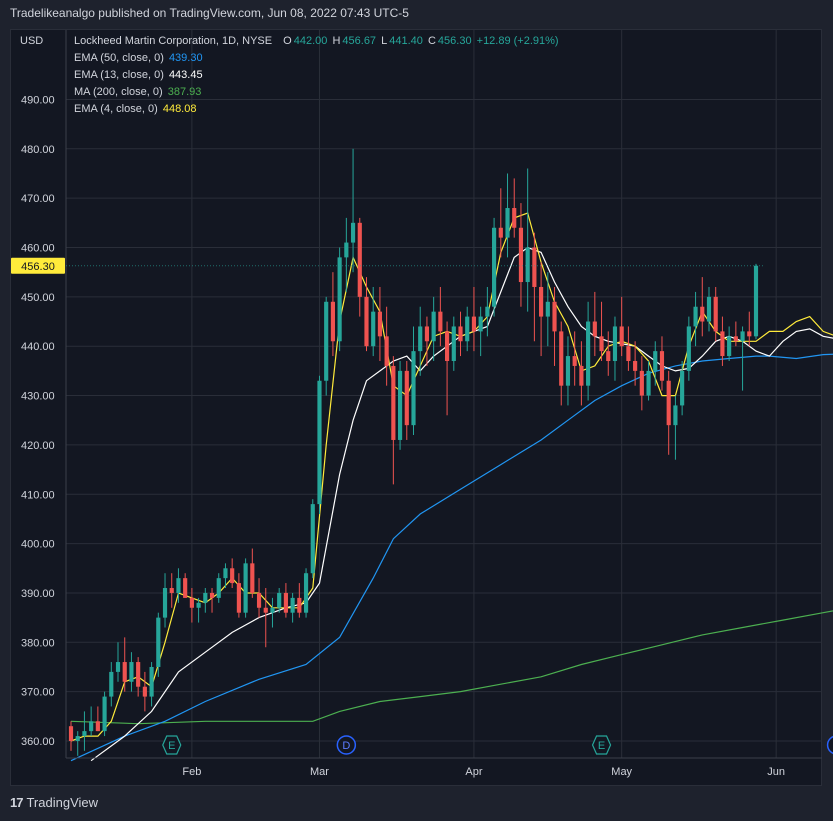  I want to click on dividend-marker-label: D, so click(346, 746).